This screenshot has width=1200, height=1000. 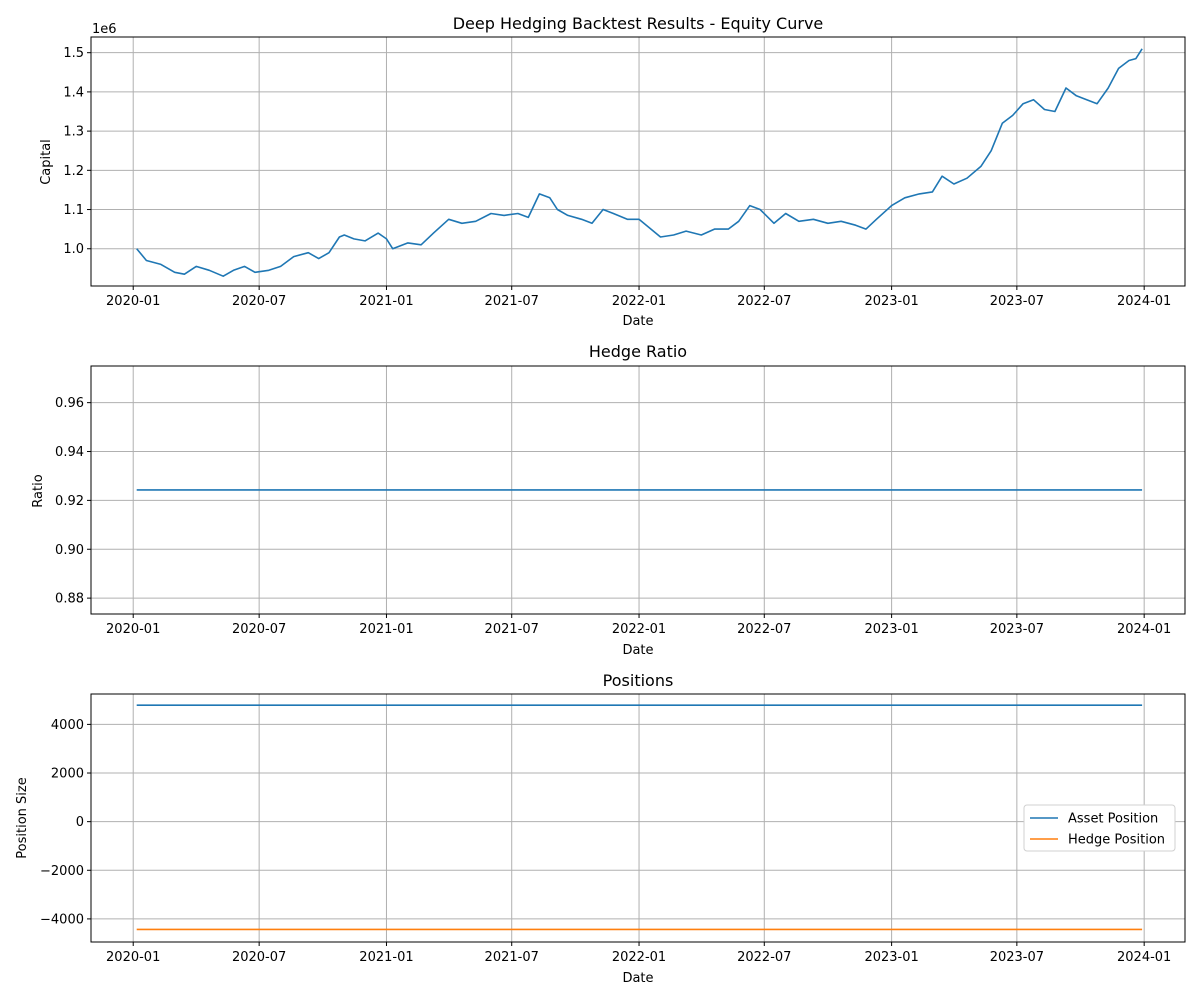 I want to click on y-tick-label: 4000, so click(x=67, y=725).